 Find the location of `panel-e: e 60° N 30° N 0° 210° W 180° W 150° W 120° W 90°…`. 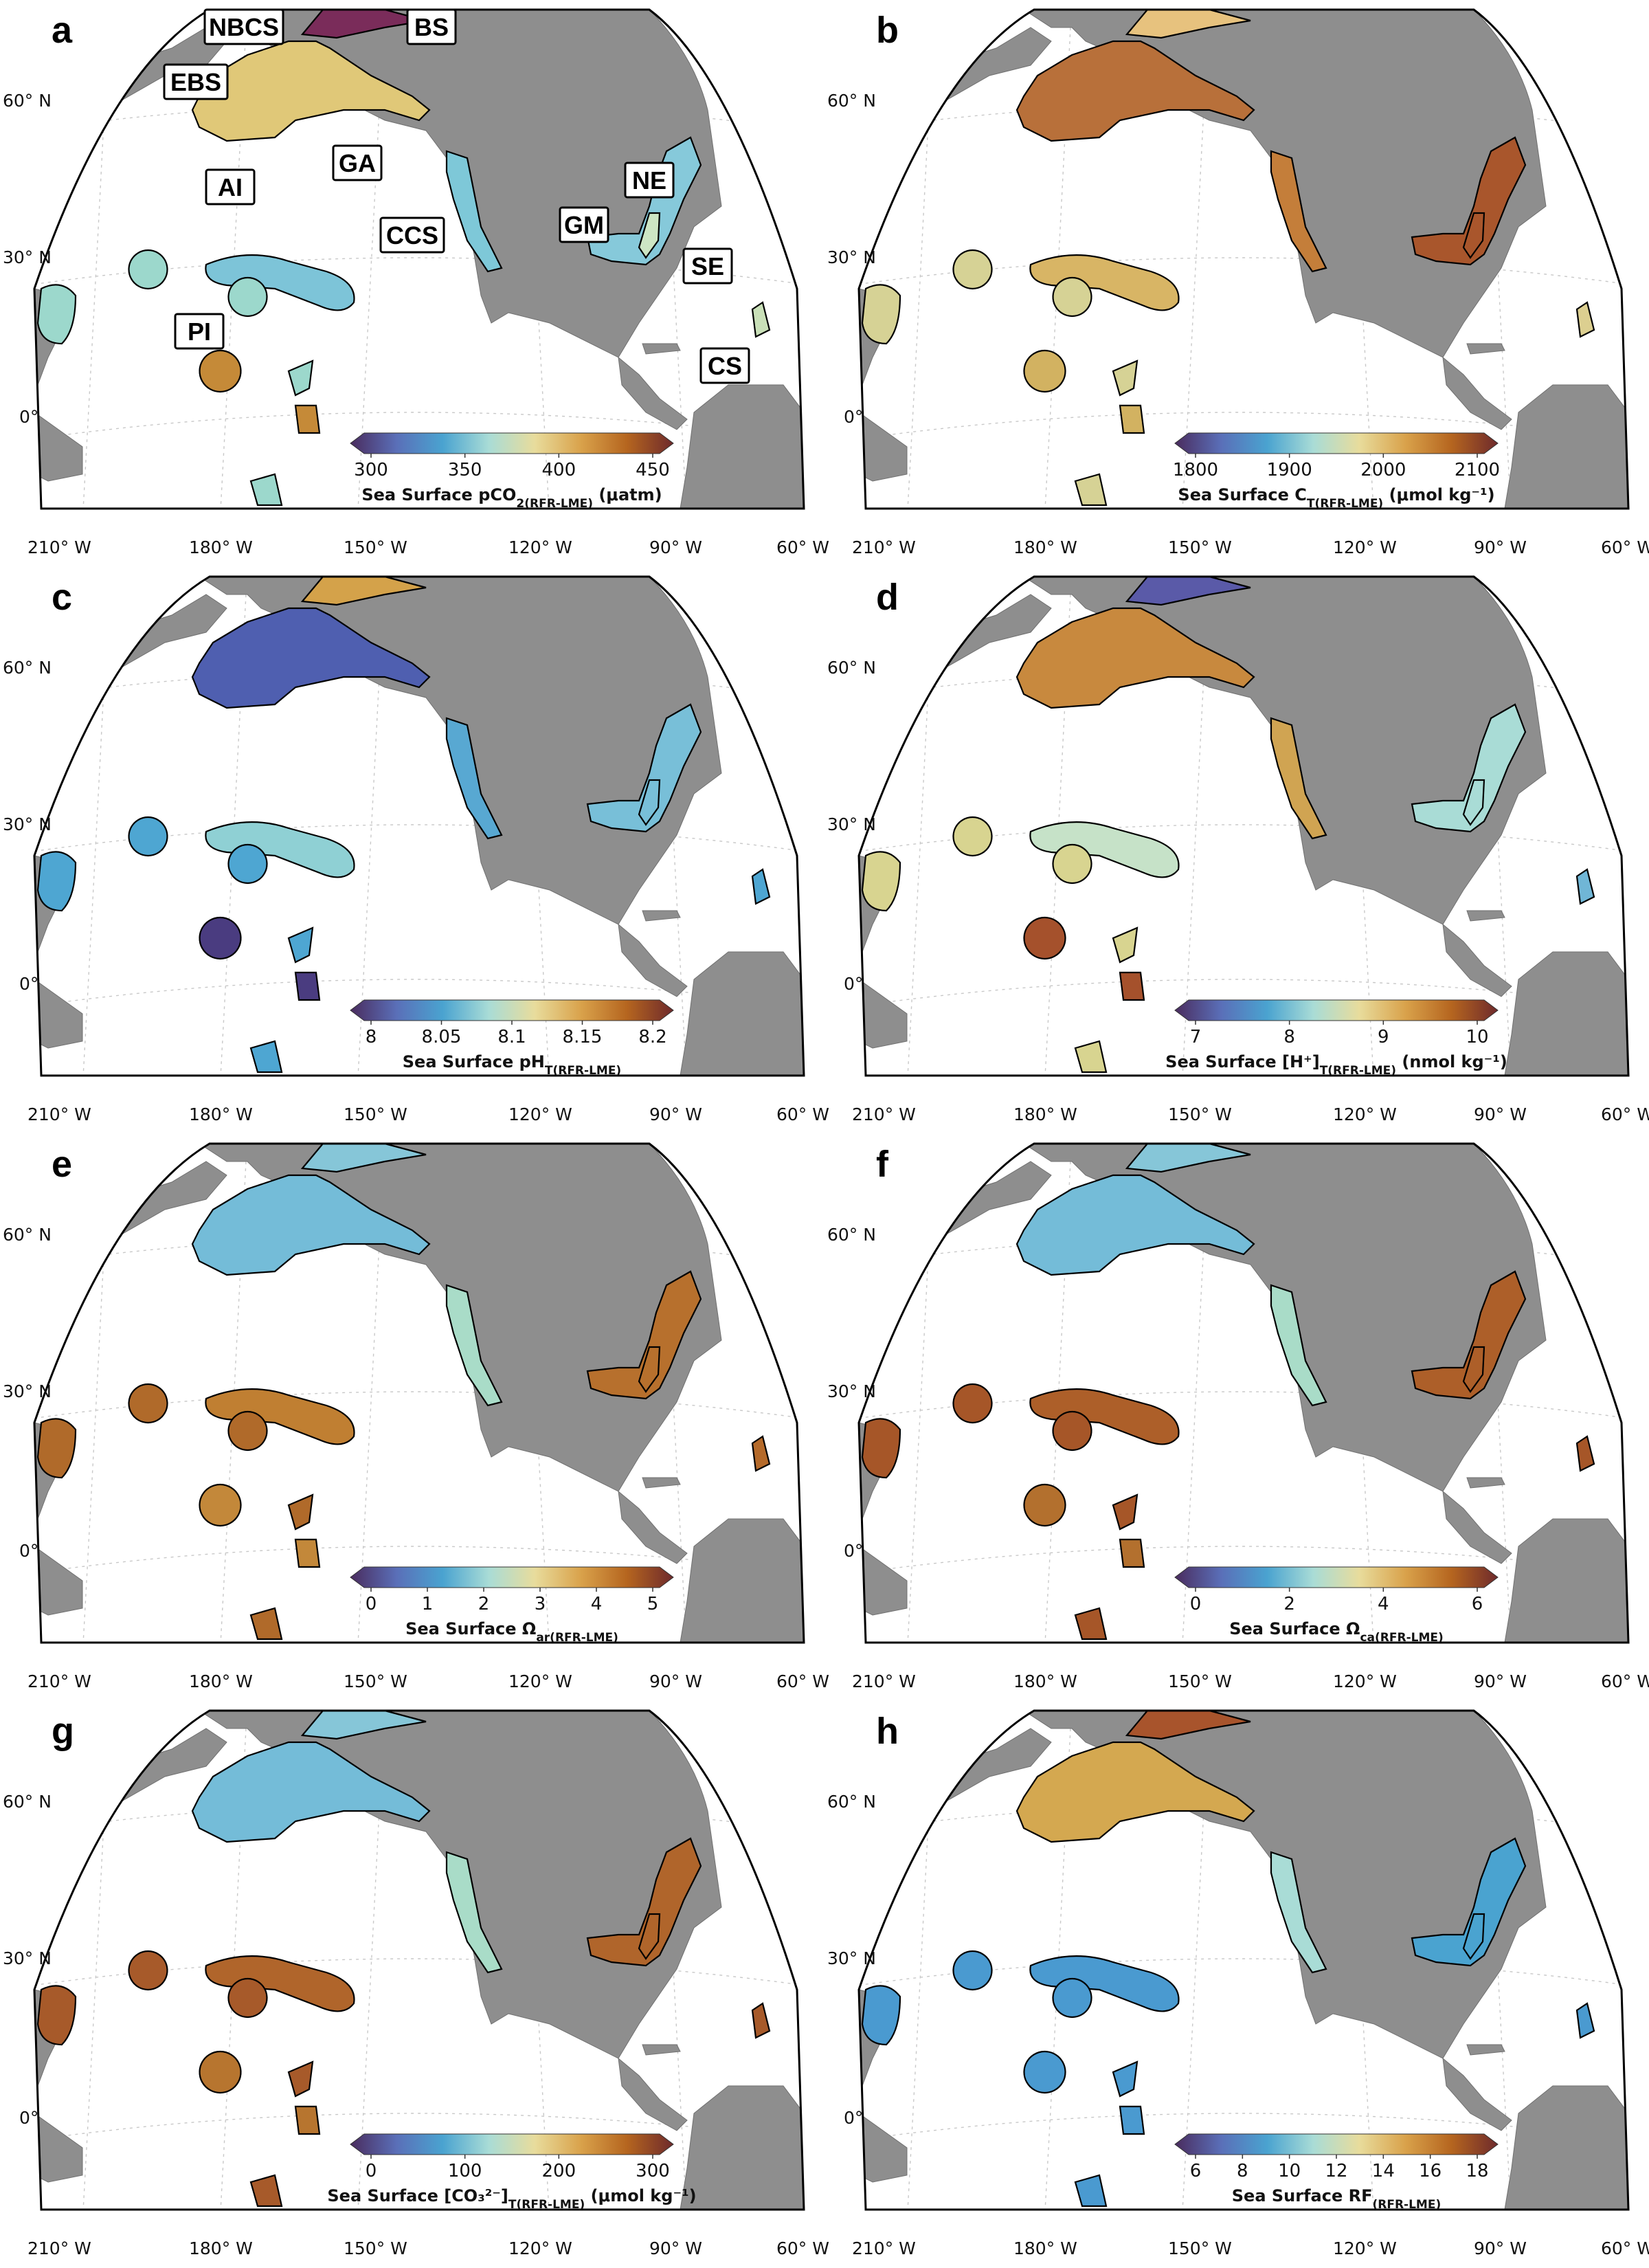

panel-e: e 60° N 30° N 0° 210° W 180° W 150° W 120° W 90°… is located at coordinates (416, 1417).